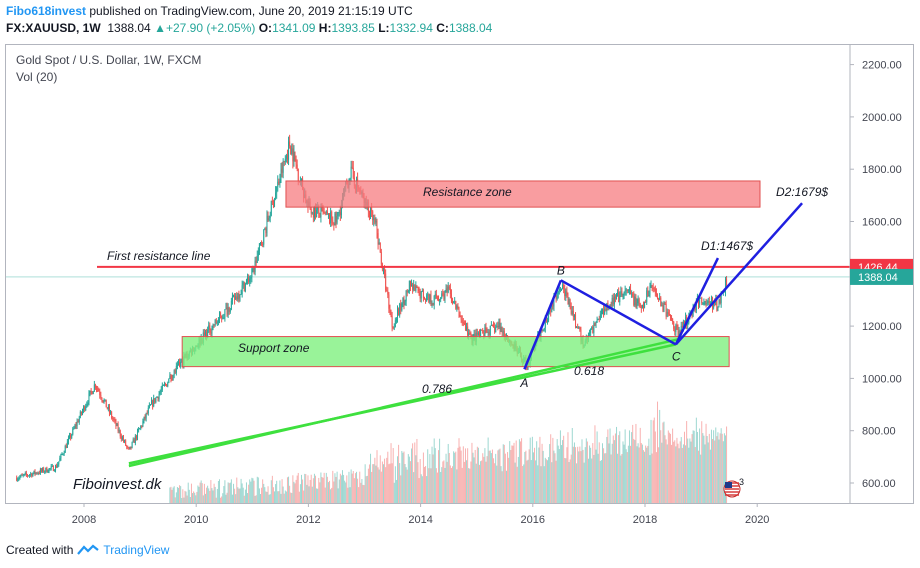  What do you see at coordinates (46, 11) in the screenshot?
I see `publisher-name: Fibo618invest` at bounding box center [46, 11].